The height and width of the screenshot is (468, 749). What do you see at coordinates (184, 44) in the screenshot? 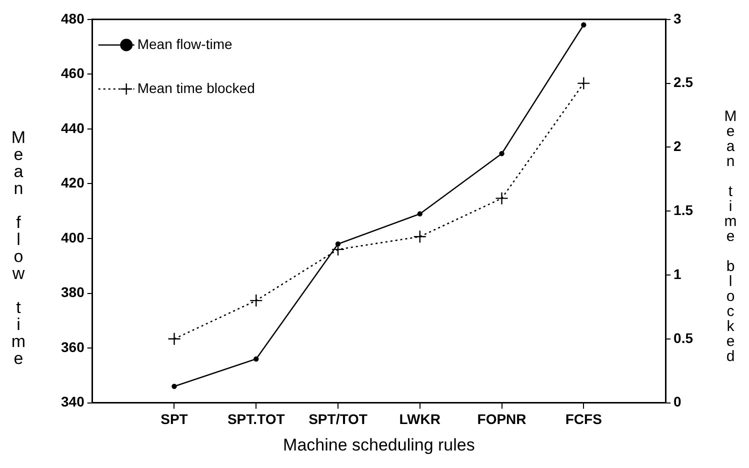
I see `legend-label: Mean flow-time` at bounding box center [184, 44].